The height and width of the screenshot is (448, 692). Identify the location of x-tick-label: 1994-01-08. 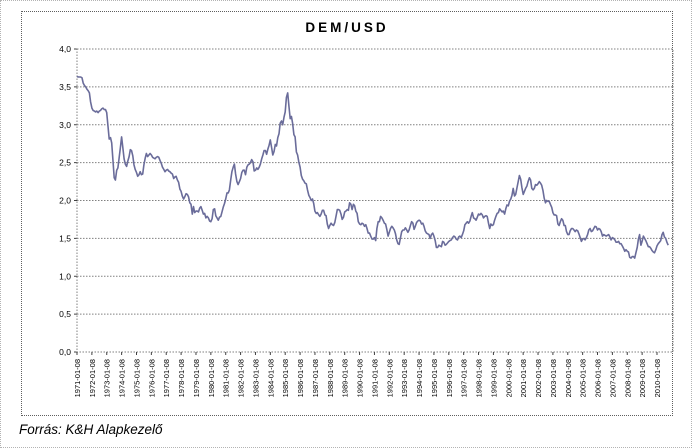
(419, 378).